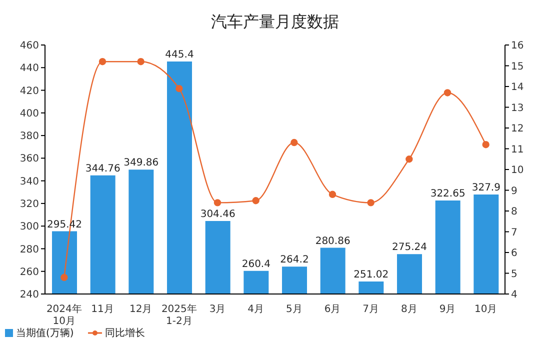 The image size is (550, 350). I want to click on y-tick-label: 340, so click(29, 182).